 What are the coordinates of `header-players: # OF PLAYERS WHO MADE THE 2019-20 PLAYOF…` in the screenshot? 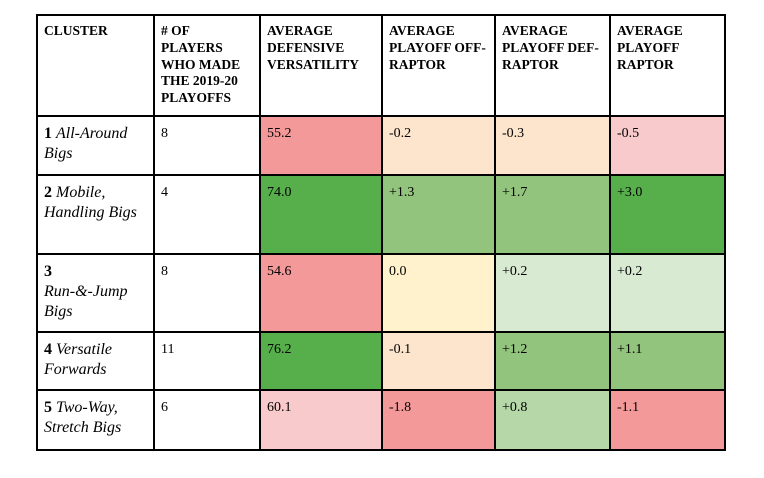 It's located at (207, 65).